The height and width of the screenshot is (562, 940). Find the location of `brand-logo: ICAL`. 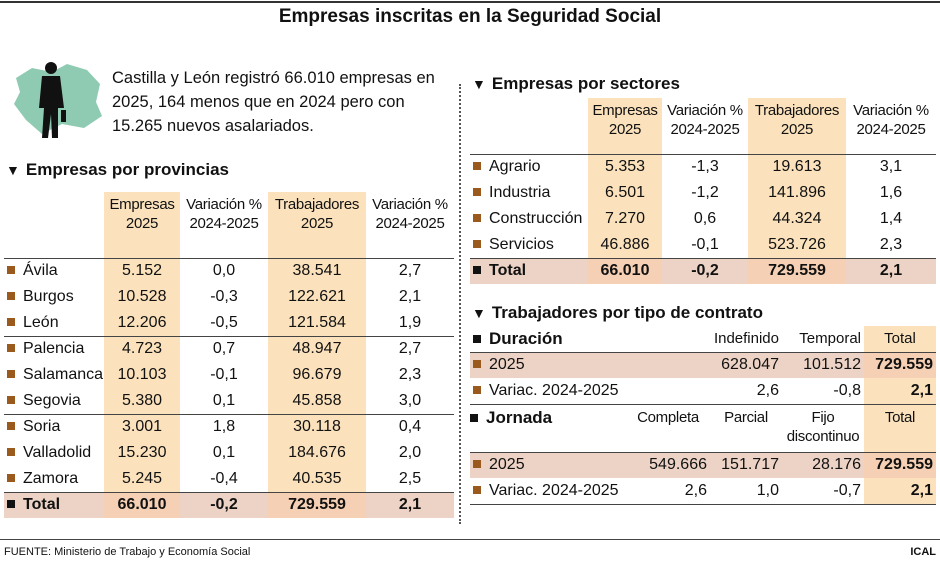

brand-logo: ICAL is located at coordinates (923, 552).